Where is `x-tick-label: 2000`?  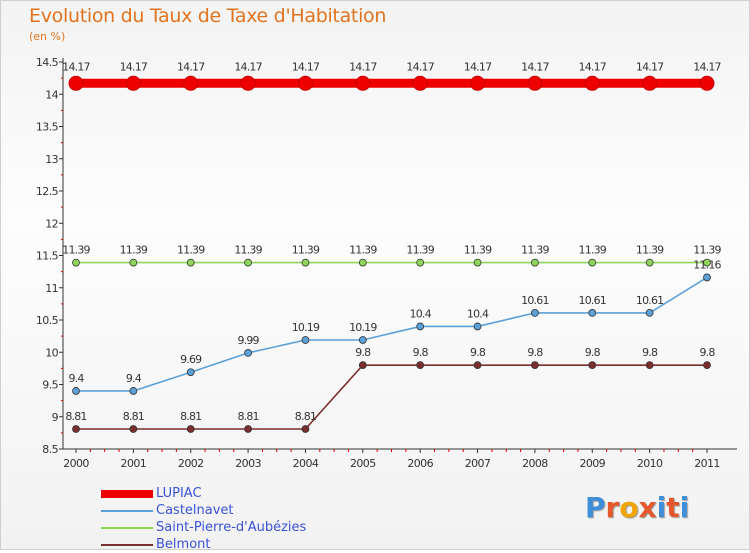 x-tick-label: 2000 is located at coordinates (76, 463).